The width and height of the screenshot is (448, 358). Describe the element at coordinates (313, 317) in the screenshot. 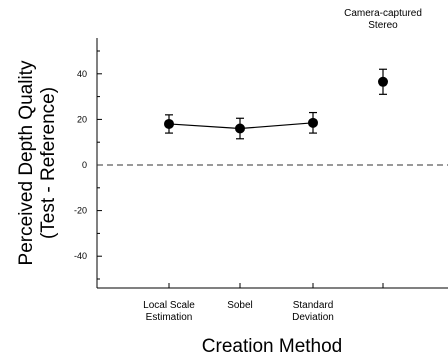

I see `x-category-label: Deviation` at that location.